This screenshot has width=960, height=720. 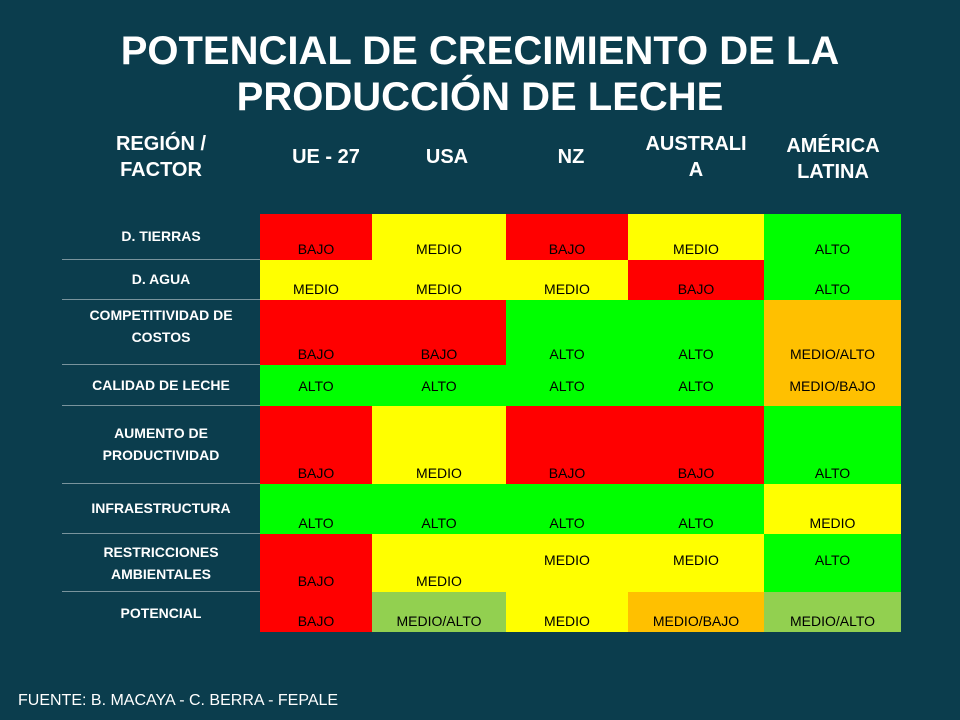 What do you see at coordinates (833, 146) in the screenshot?
I see `column-header-line: AMÉRICA` at bounding box center [833, 146].